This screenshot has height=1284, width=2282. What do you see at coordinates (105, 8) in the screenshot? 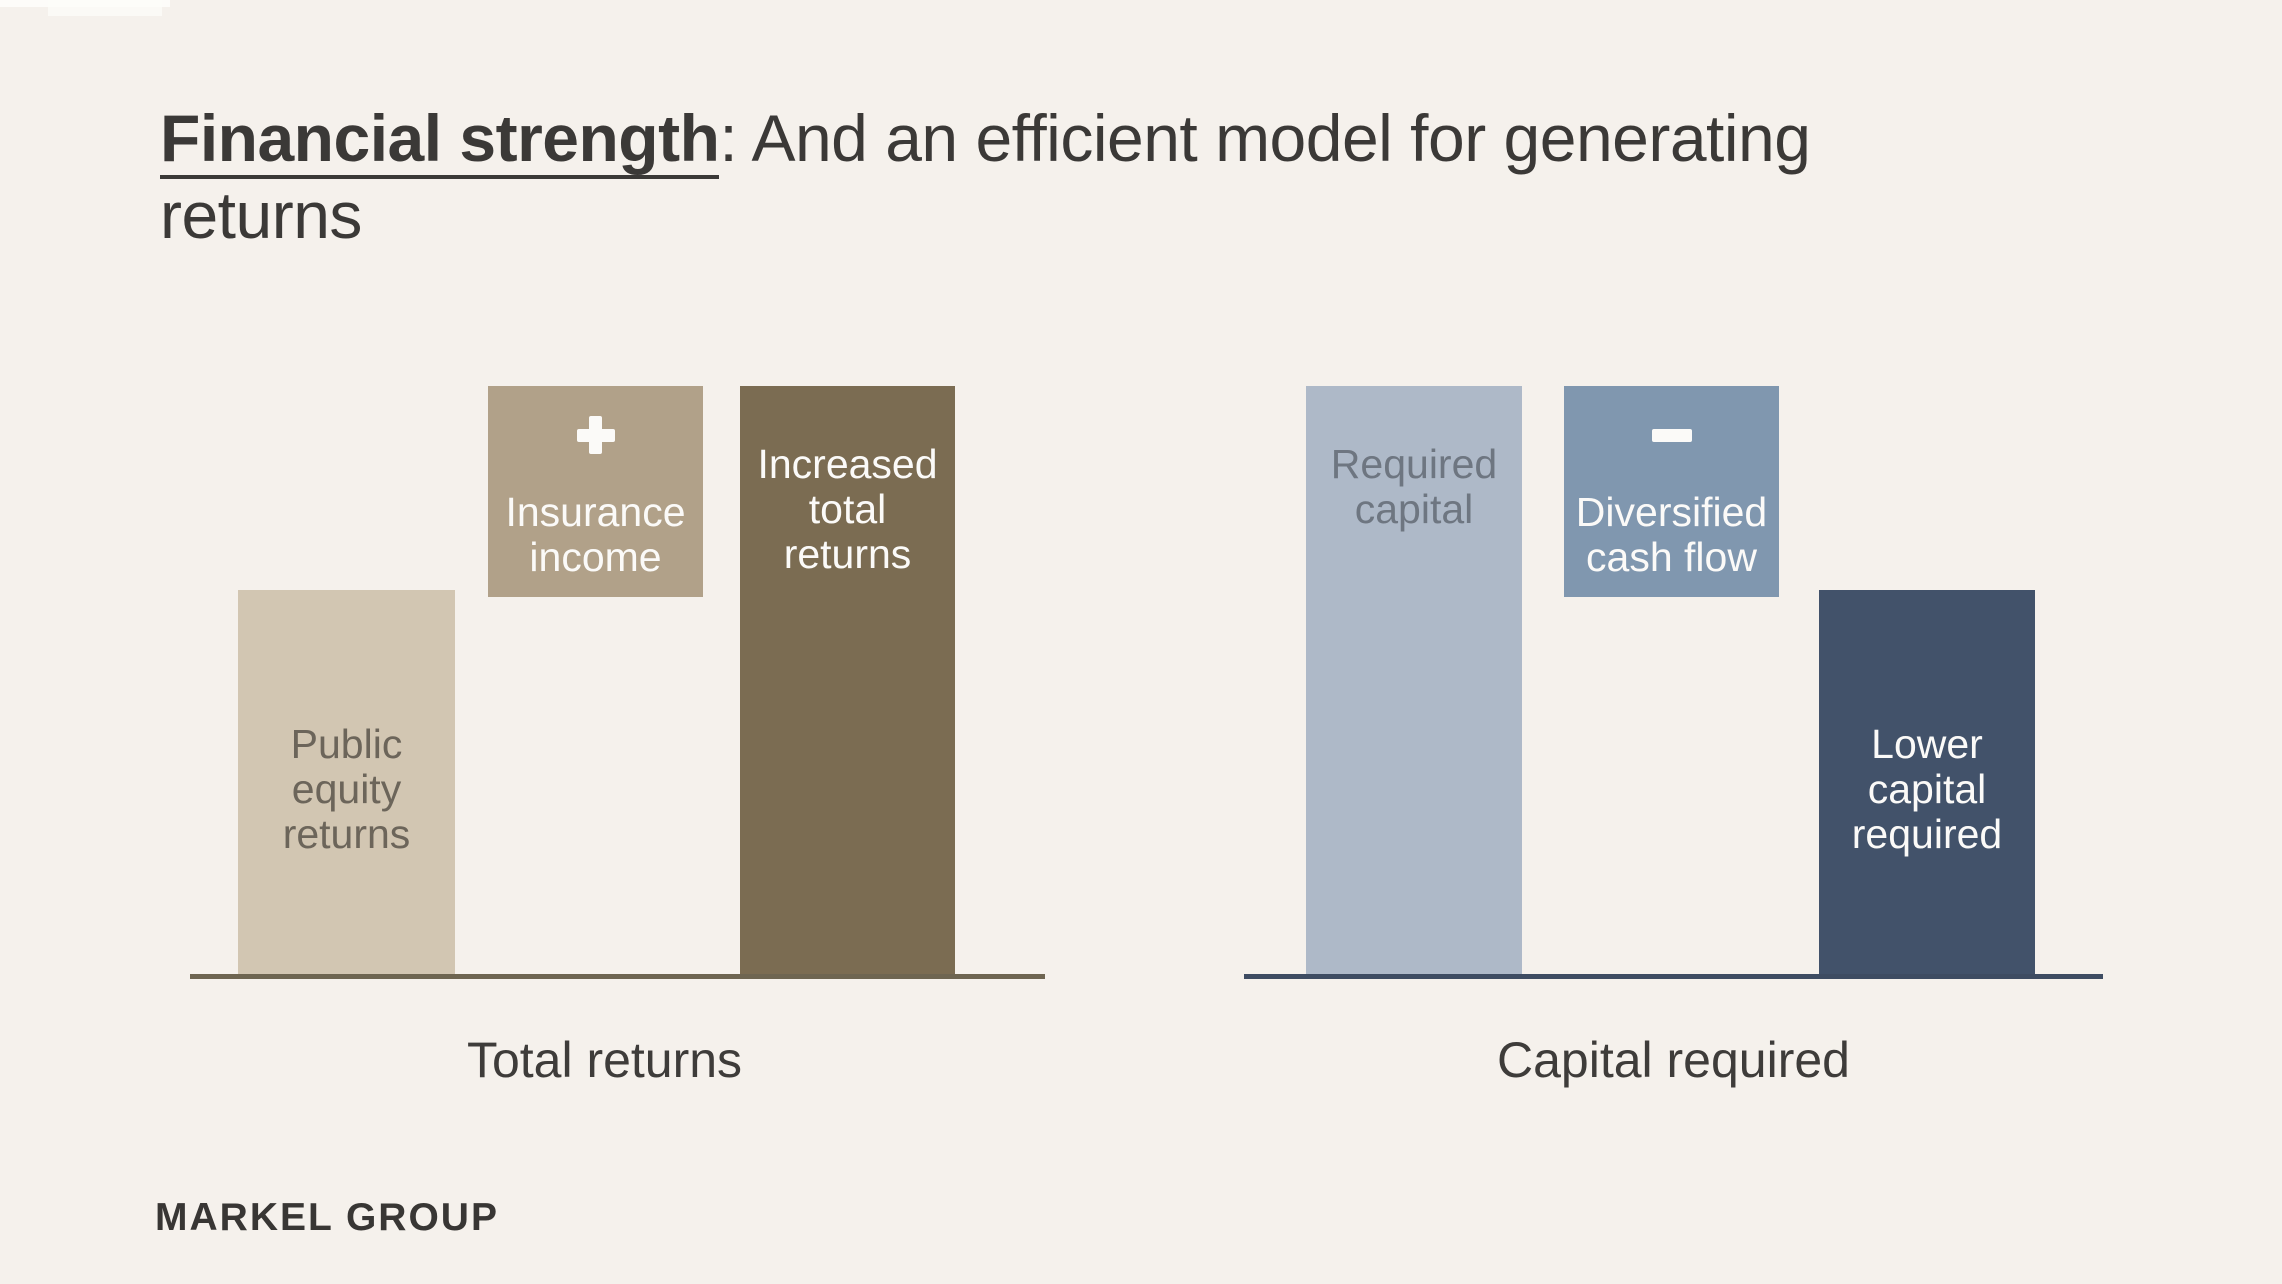
I see `top-left-artifact-tab` at bounding box center [105, 8].